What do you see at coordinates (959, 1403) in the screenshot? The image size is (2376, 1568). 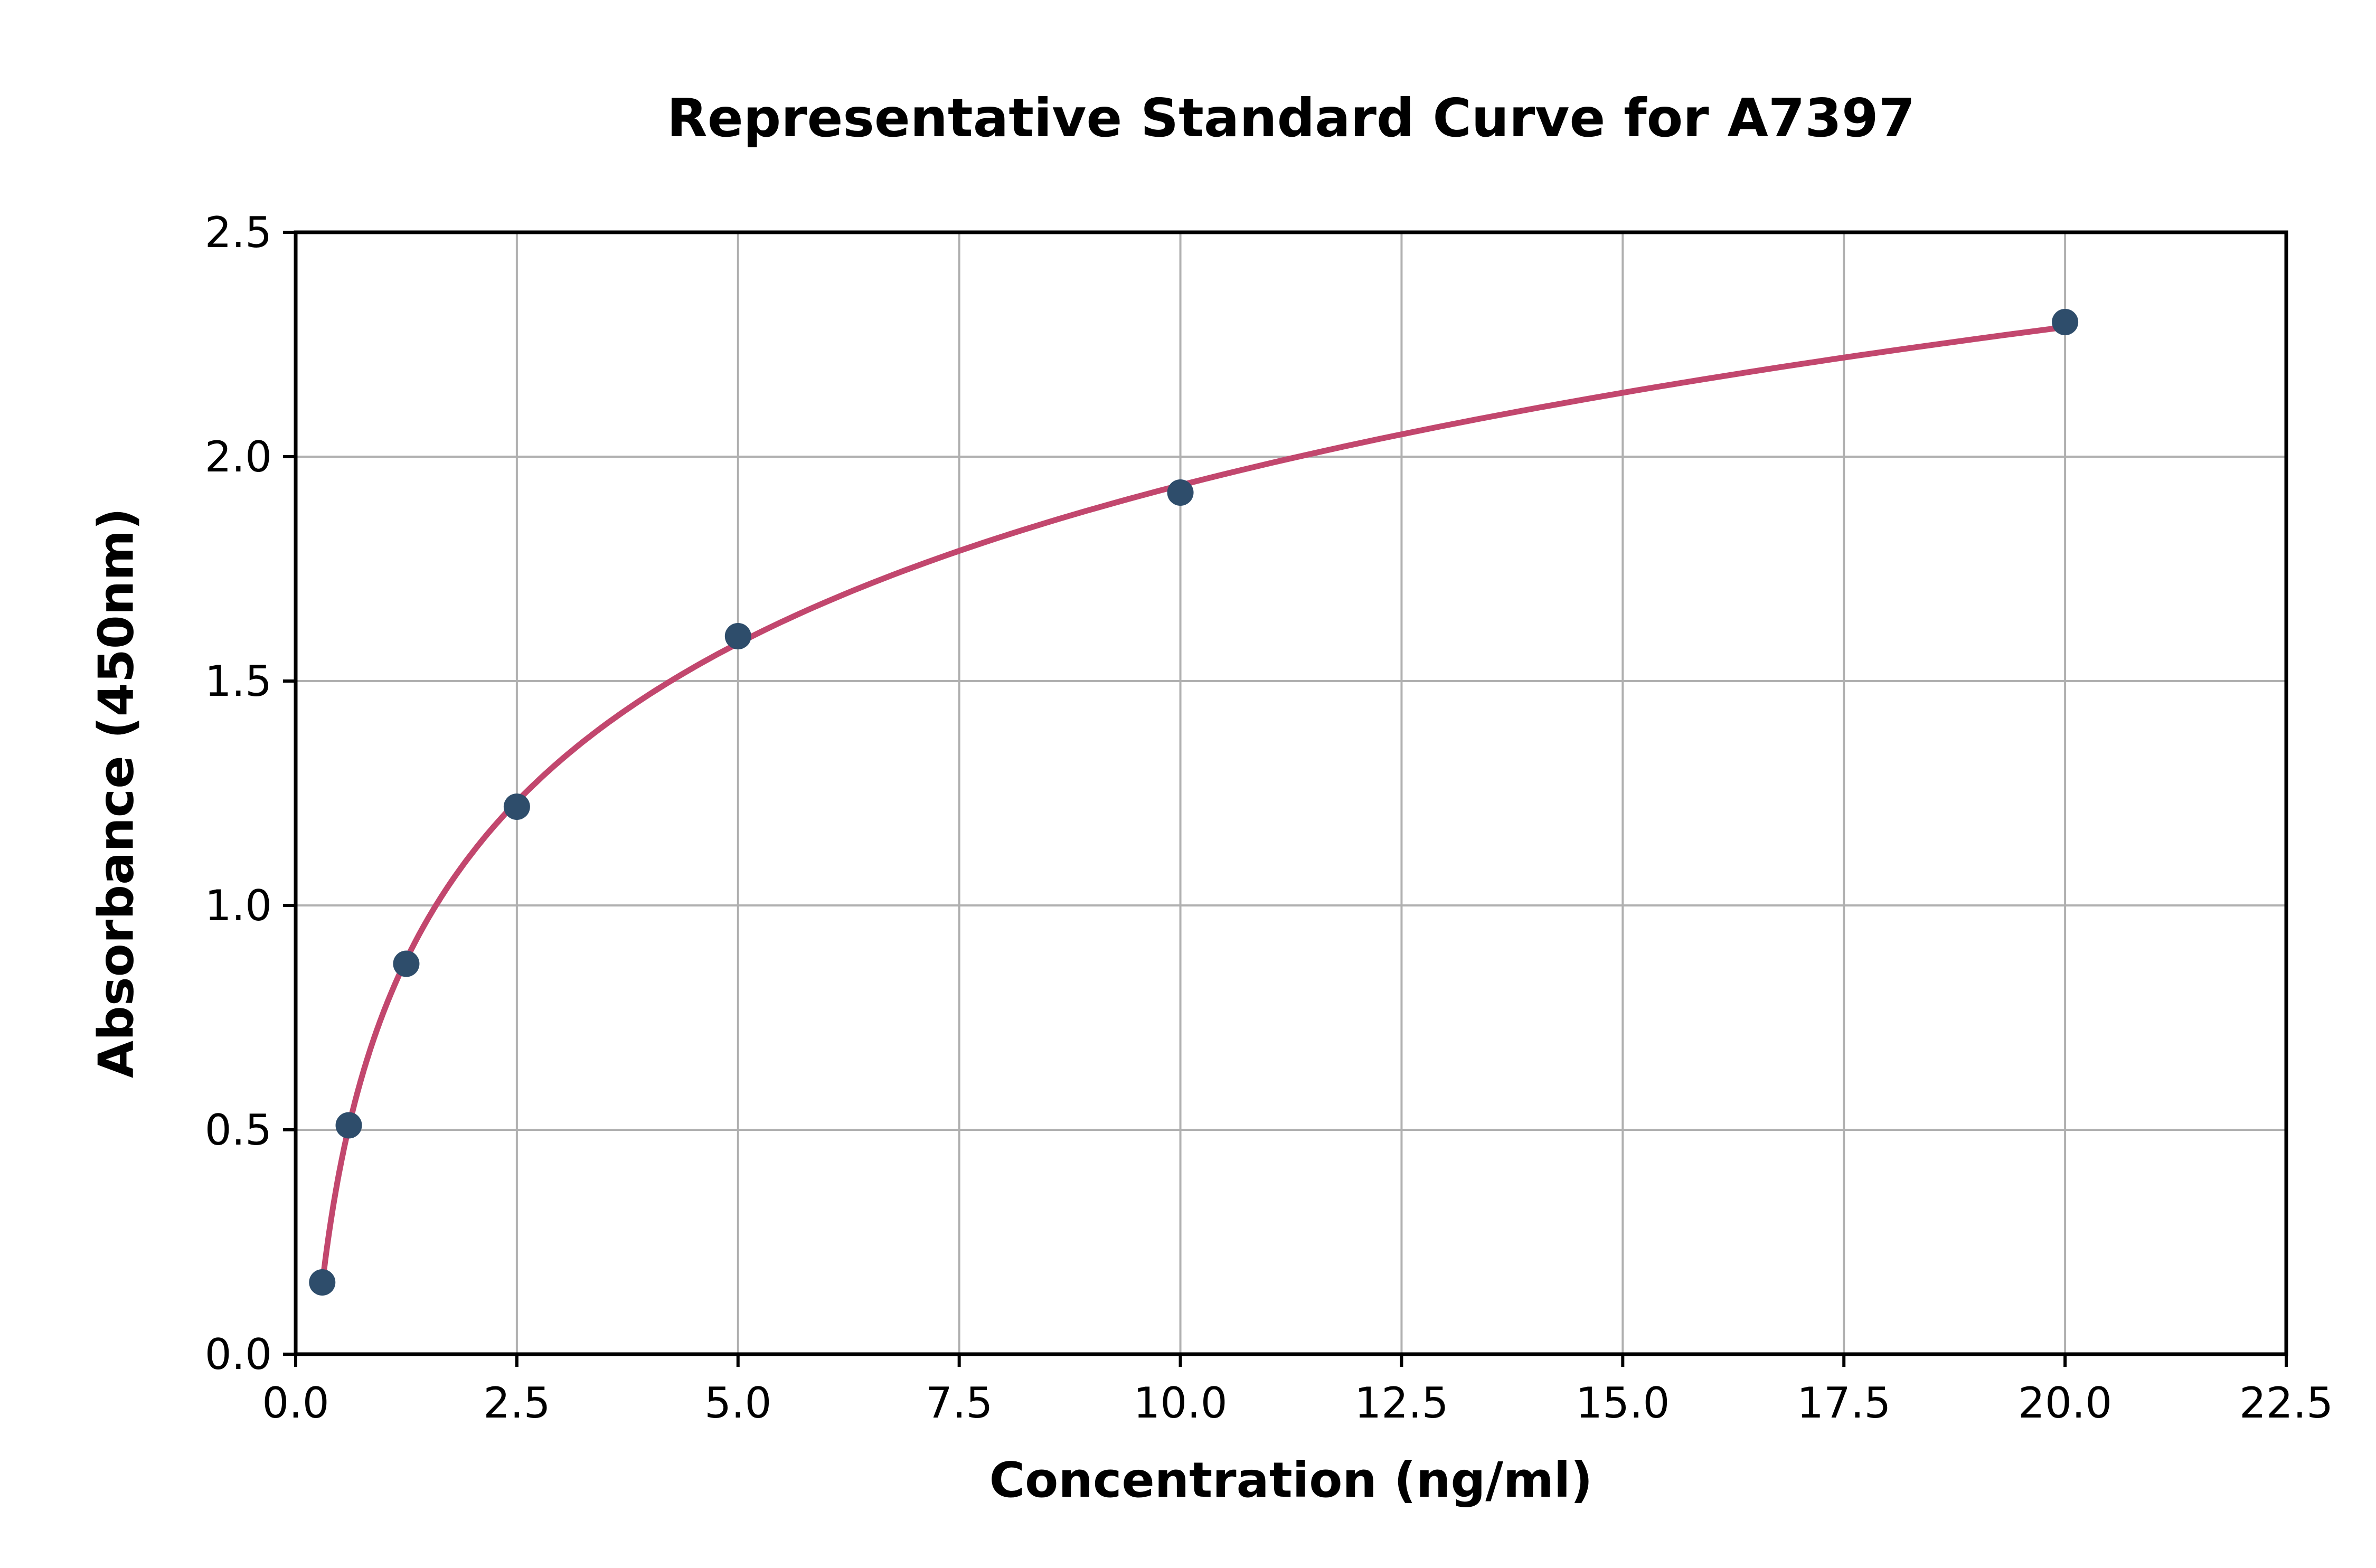 I see `x-tick-label: 7.5` at bounding box center [959, 1403].